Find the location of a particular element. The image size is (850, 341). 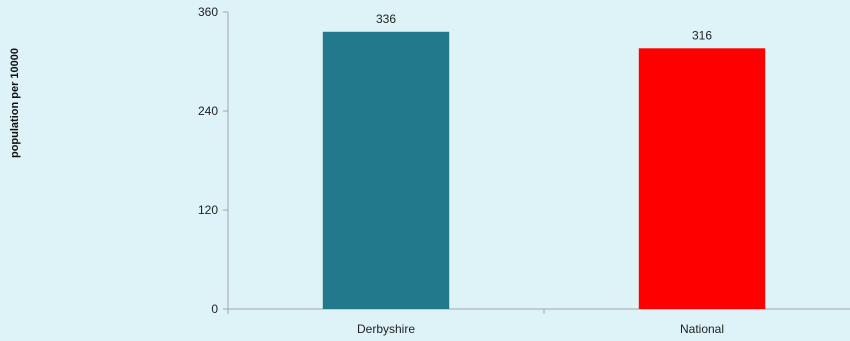

x-tick-label-national: National is located at coordinates (702, 329).